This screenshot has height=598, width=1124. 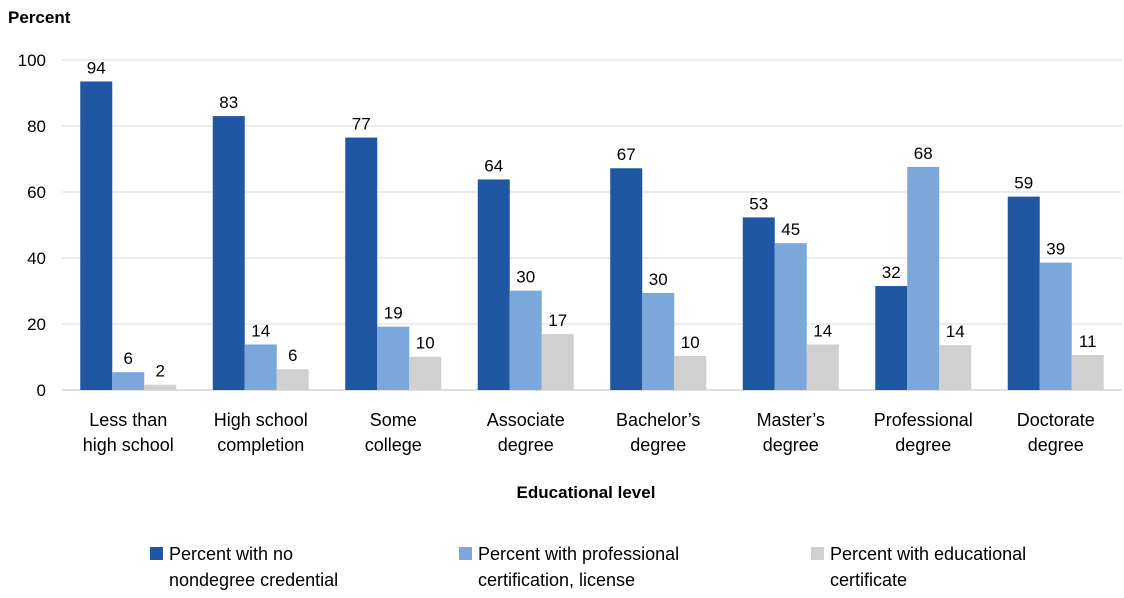 I want to click on data-label: 11, so click(x=1088, y=341).